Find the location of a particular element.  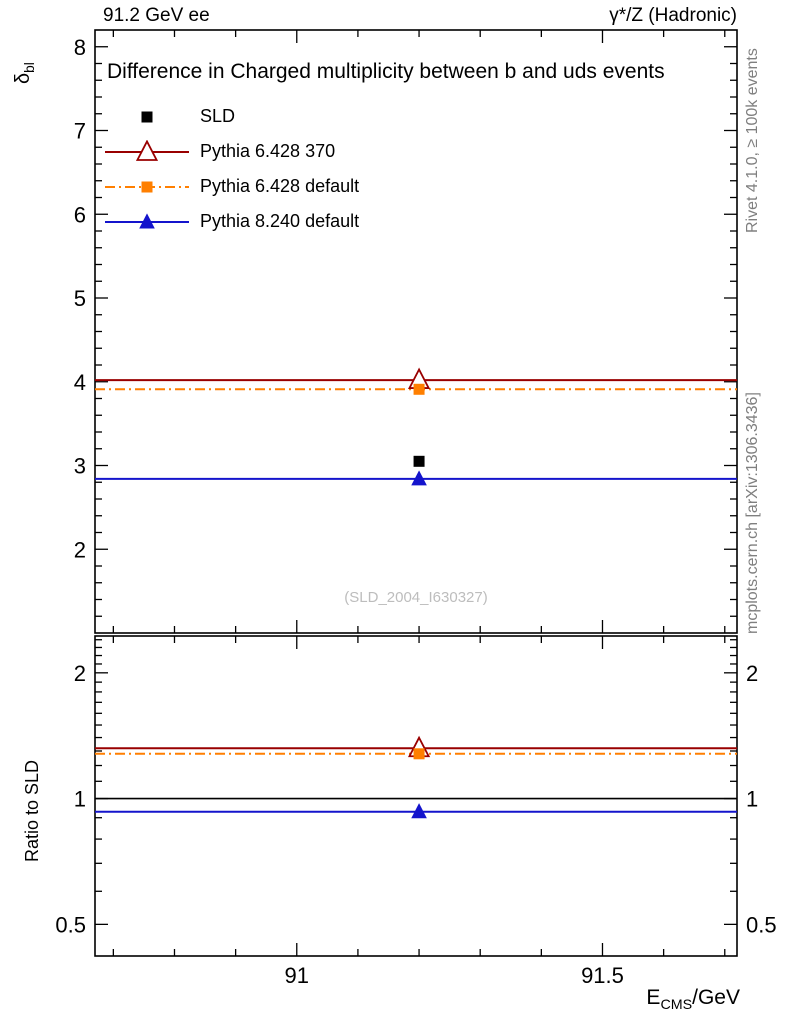

x-axis-title: ECMS/GeV is located at coordinates (693, 999).